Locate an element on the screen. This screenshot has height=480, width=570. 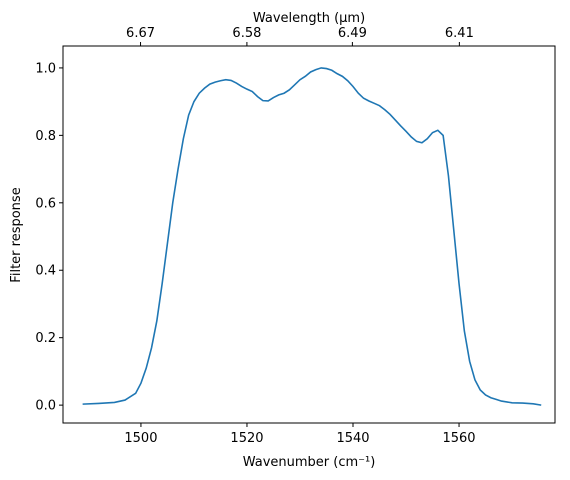
y-axis-label: Filter response is located at coordinates (16, 234).